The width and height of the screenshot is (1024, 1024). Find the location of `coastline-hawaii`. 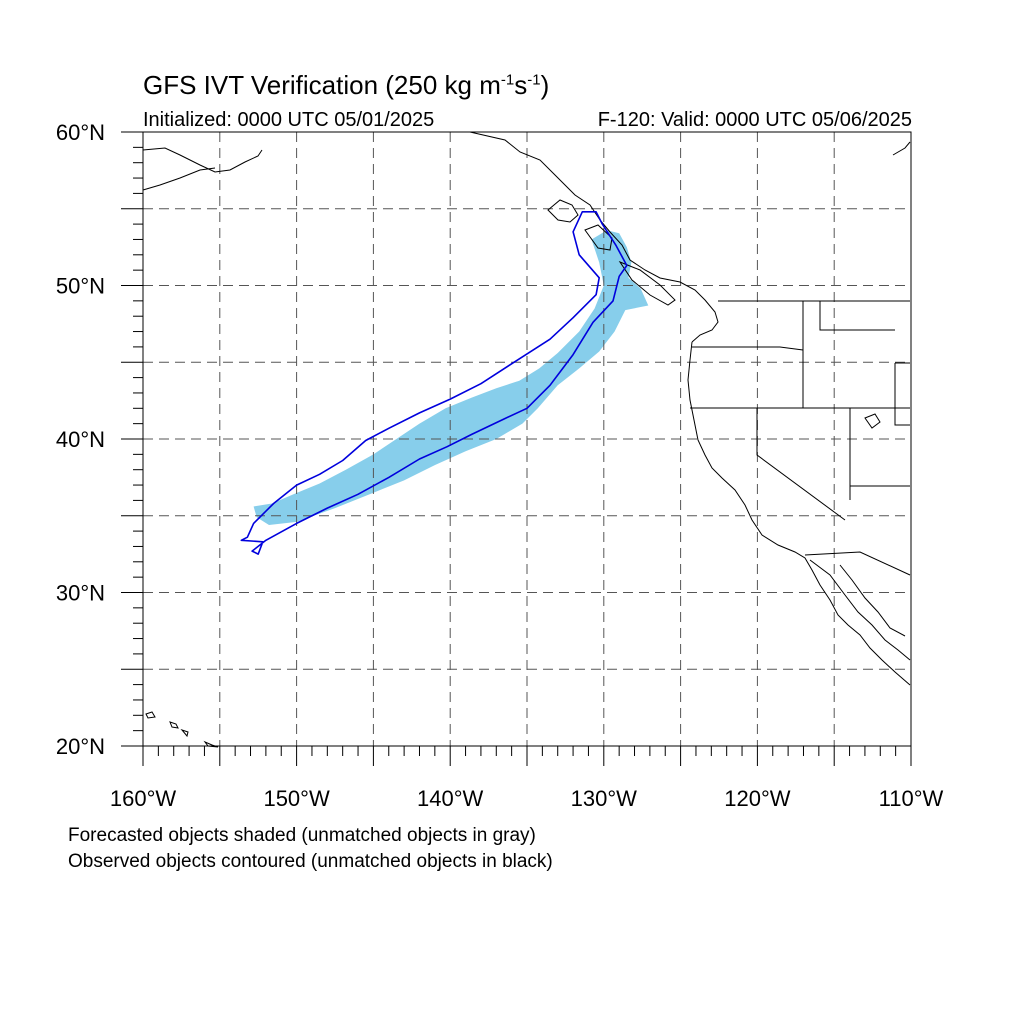

coastline-hawaii is located at coordinates (182, 729).